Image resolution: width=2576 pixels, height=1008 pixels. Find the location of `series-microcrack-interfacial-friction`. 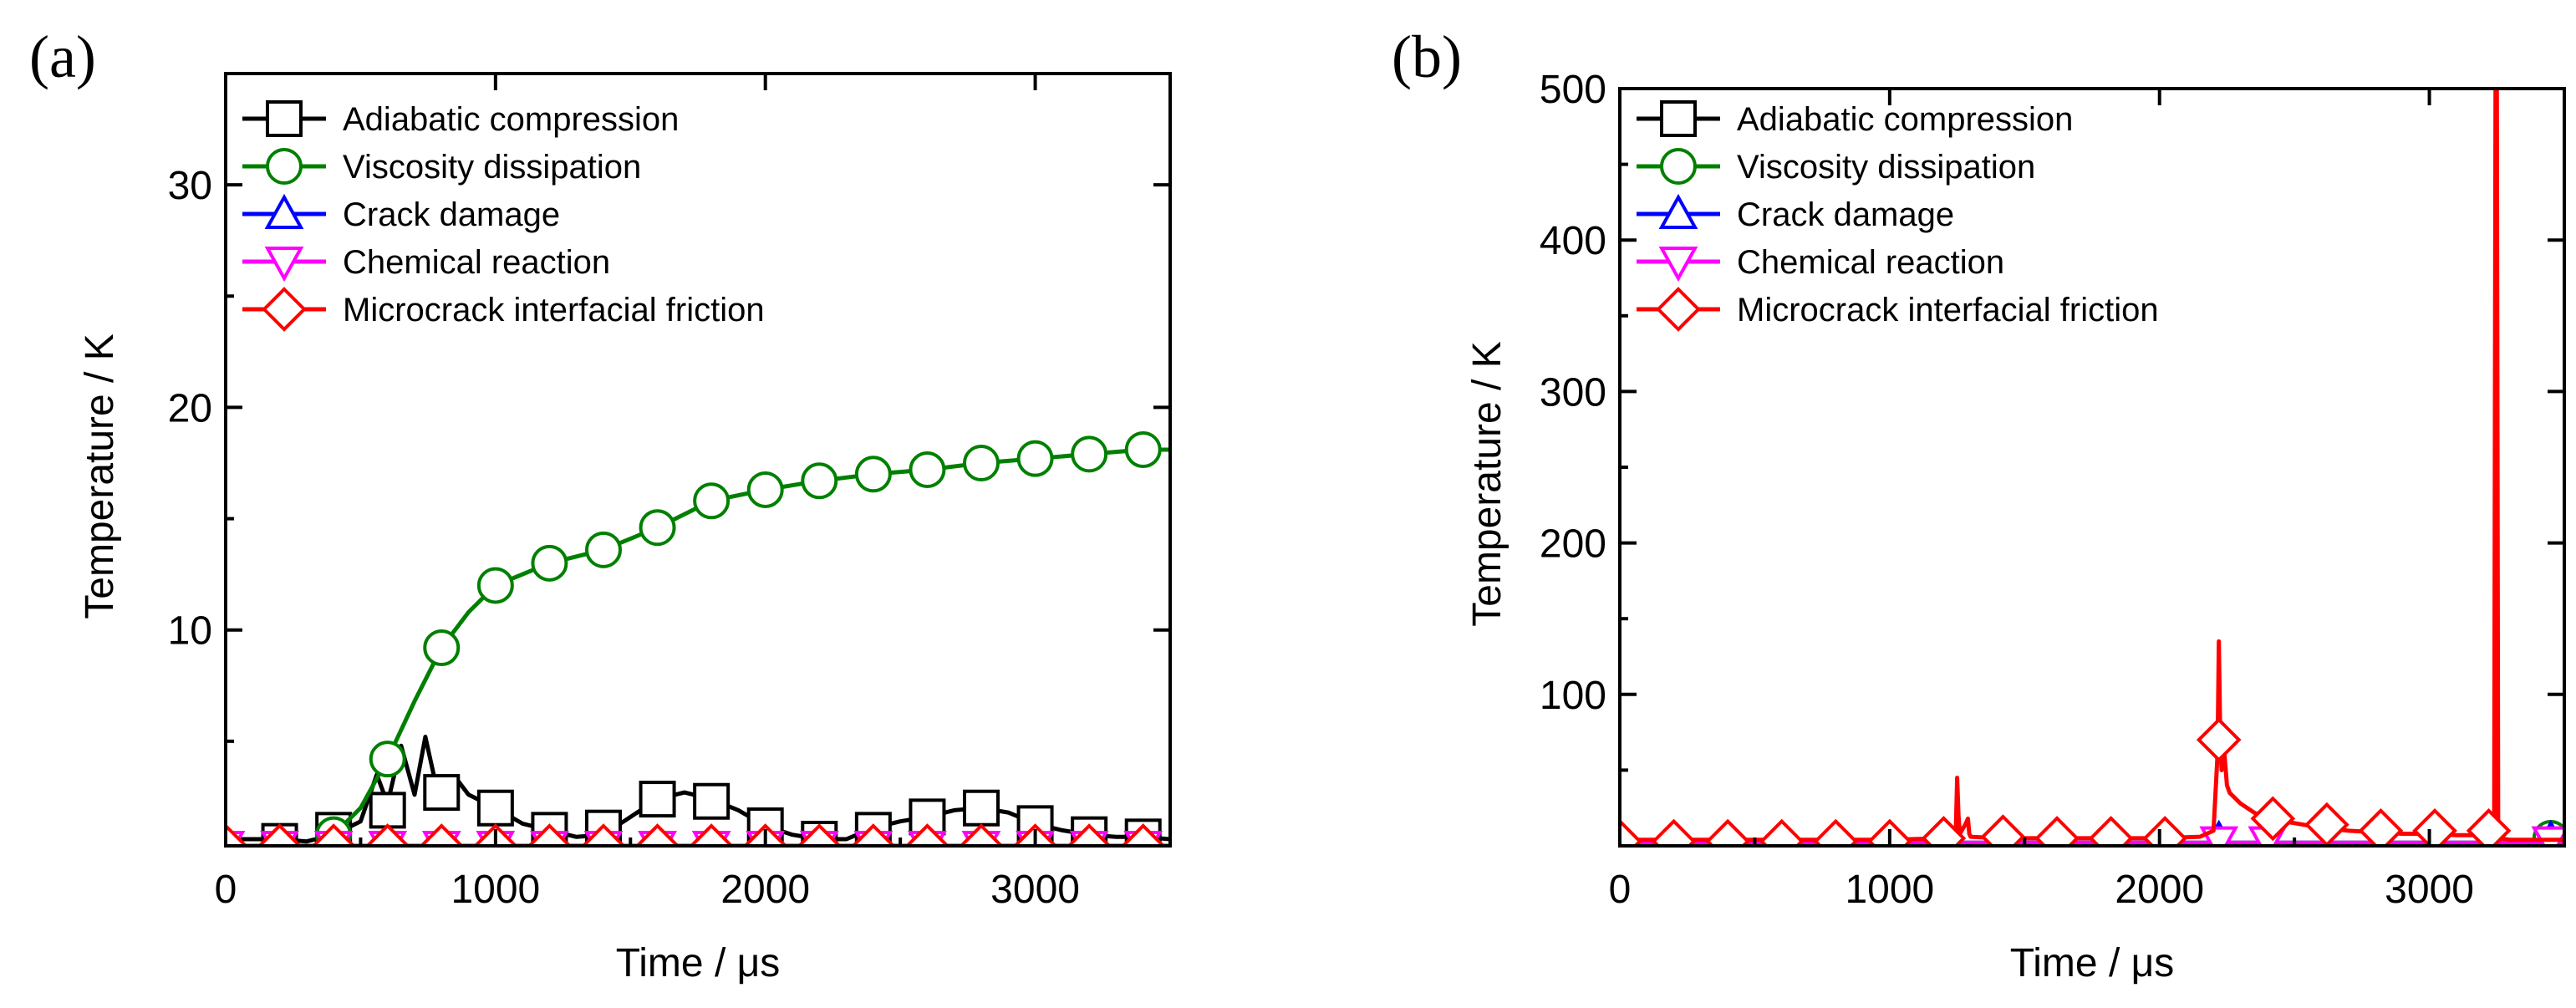

series-microcrack-interfacial-friction is located at coordinates (698, 834).